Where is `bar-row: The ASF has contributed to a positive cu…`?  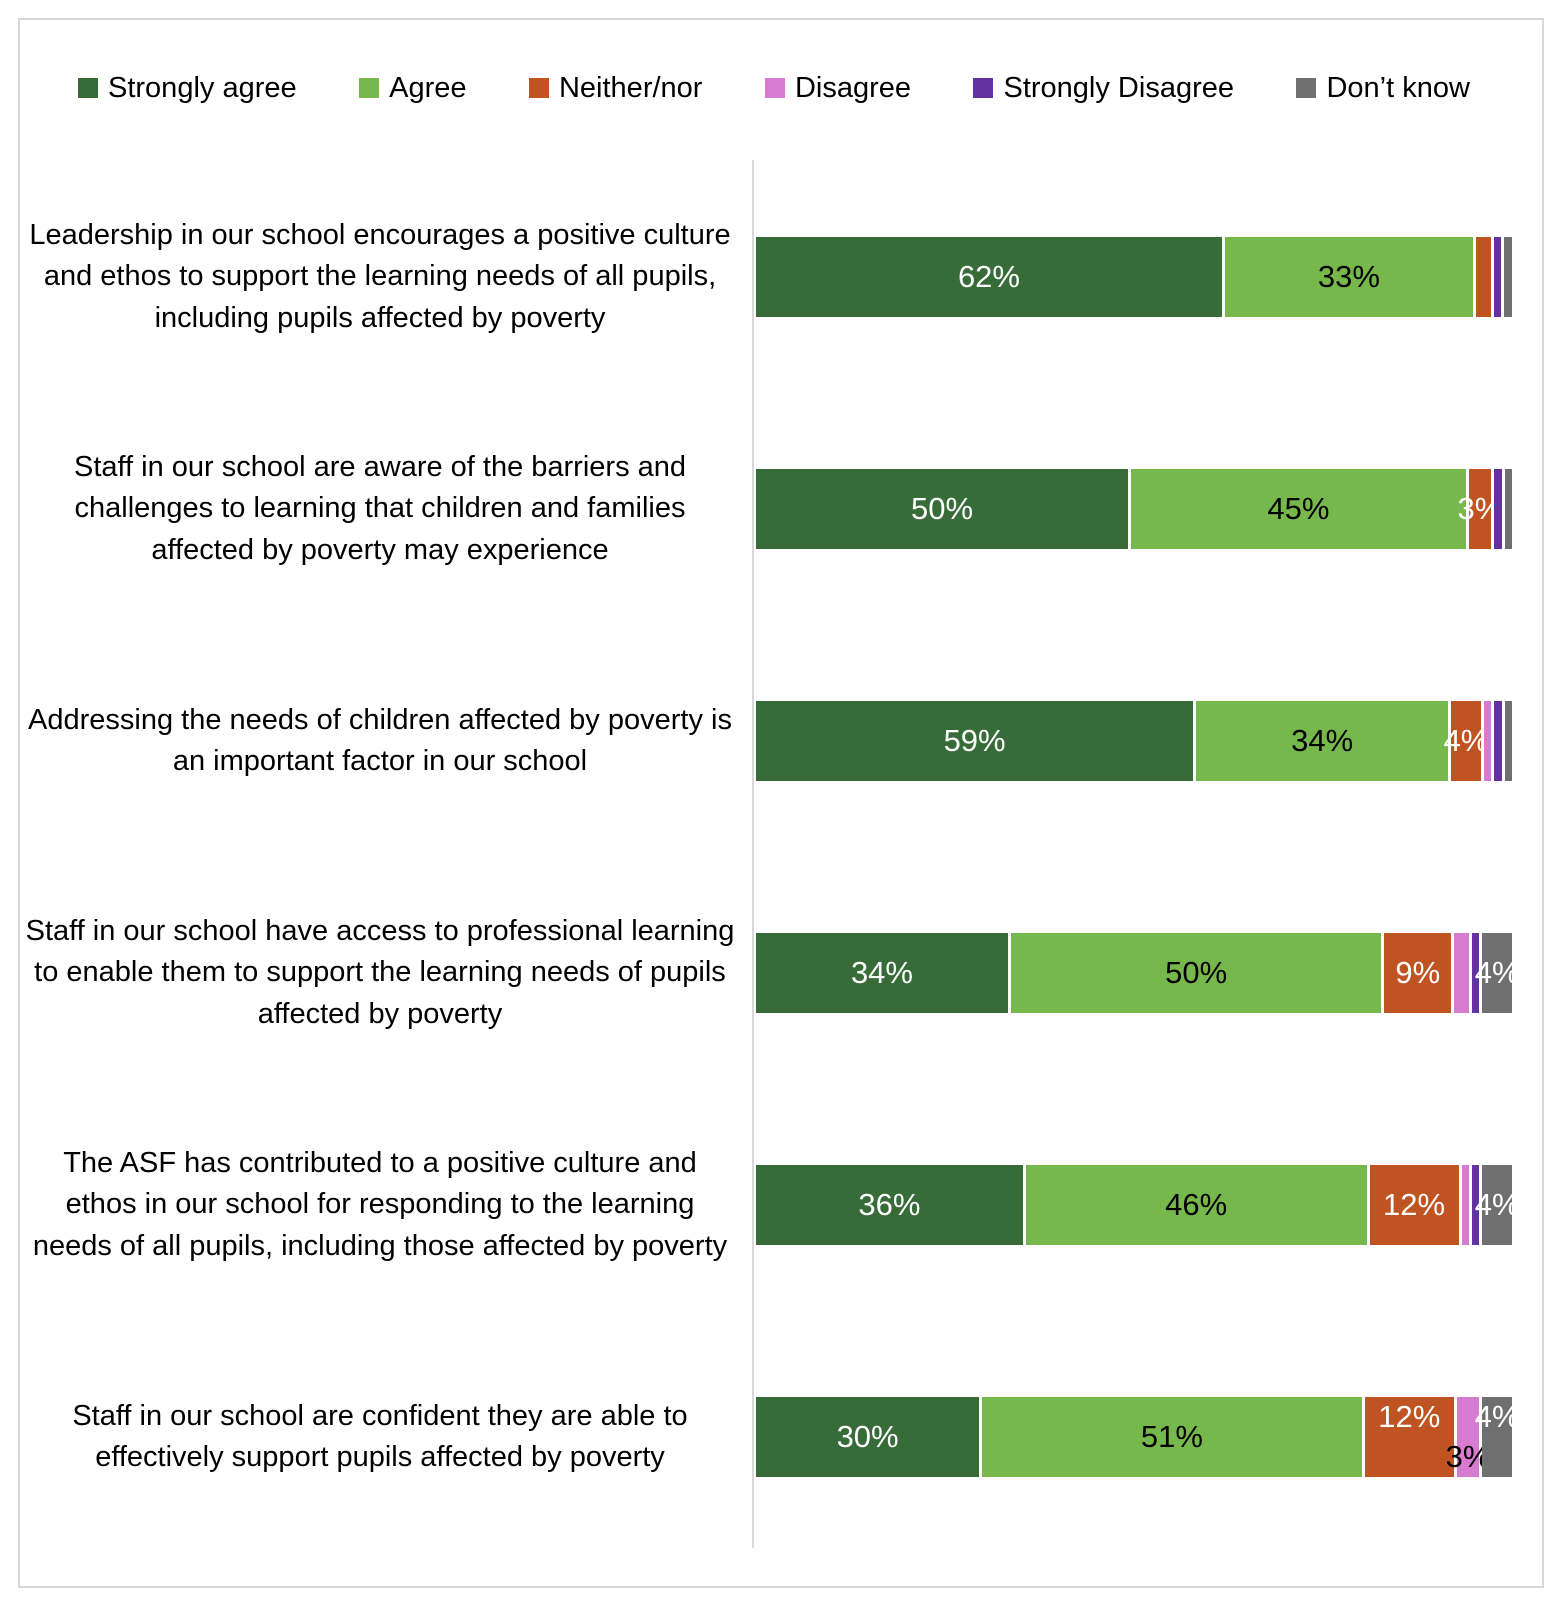 bar-row: The ASF has contributed to a positive cu… is located at coordinates (756, 1205).